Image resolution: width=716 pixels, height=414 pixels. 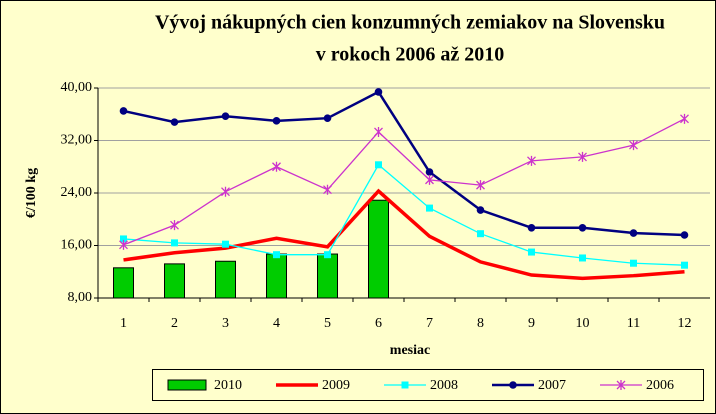 I want to click on x-tick-label: 5, so click(x=327, y=323).